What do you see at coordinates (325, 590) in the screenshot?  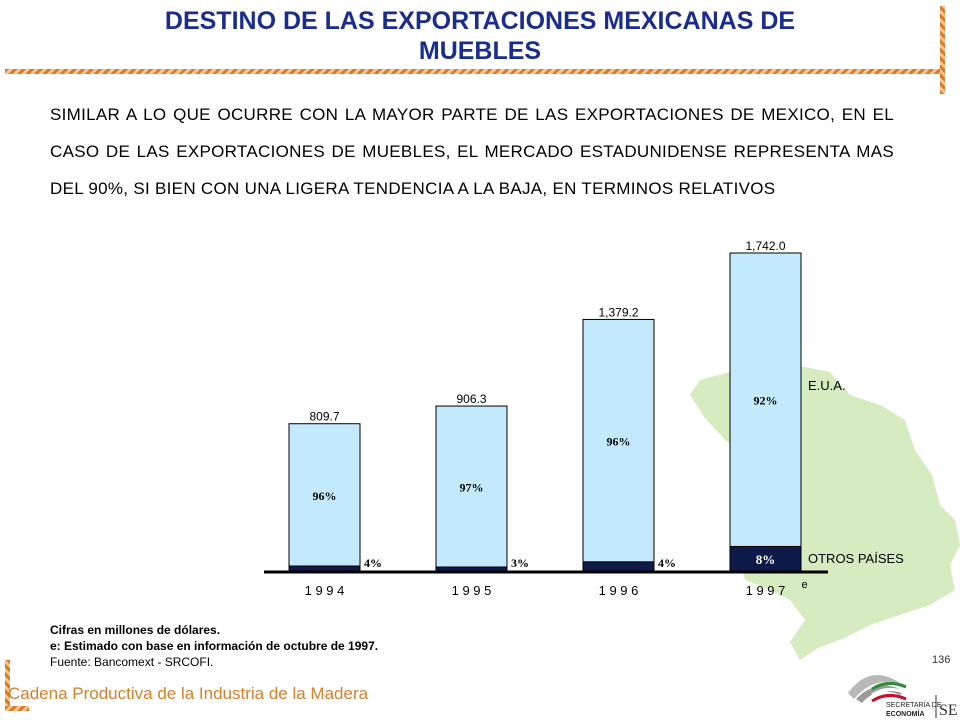 I see `x-tick-label-0: 1 9 9 4` at bounding box center [325, 590].